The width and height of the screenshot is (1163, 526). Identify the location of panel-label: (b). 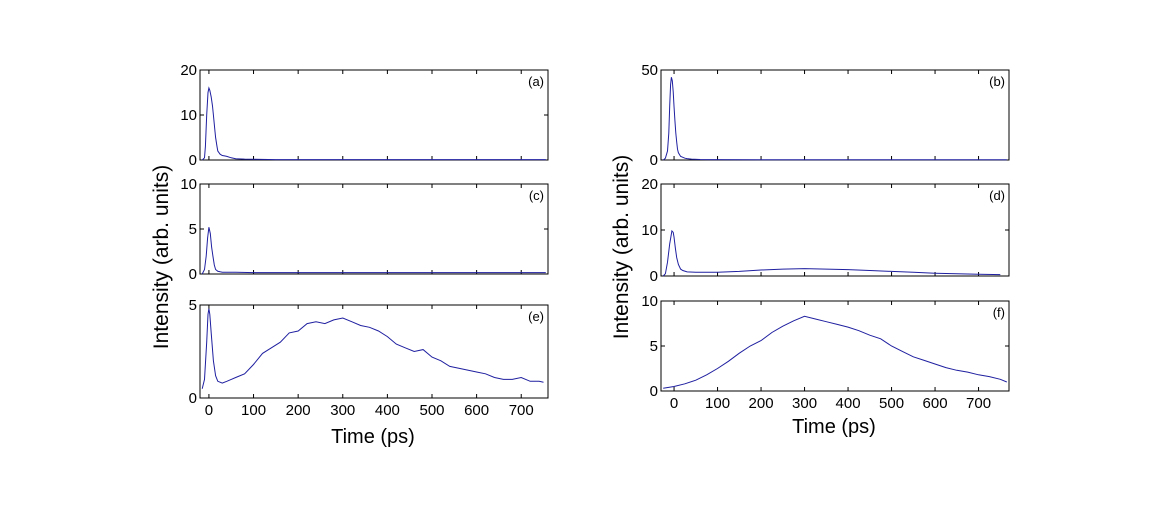
(997, 81).